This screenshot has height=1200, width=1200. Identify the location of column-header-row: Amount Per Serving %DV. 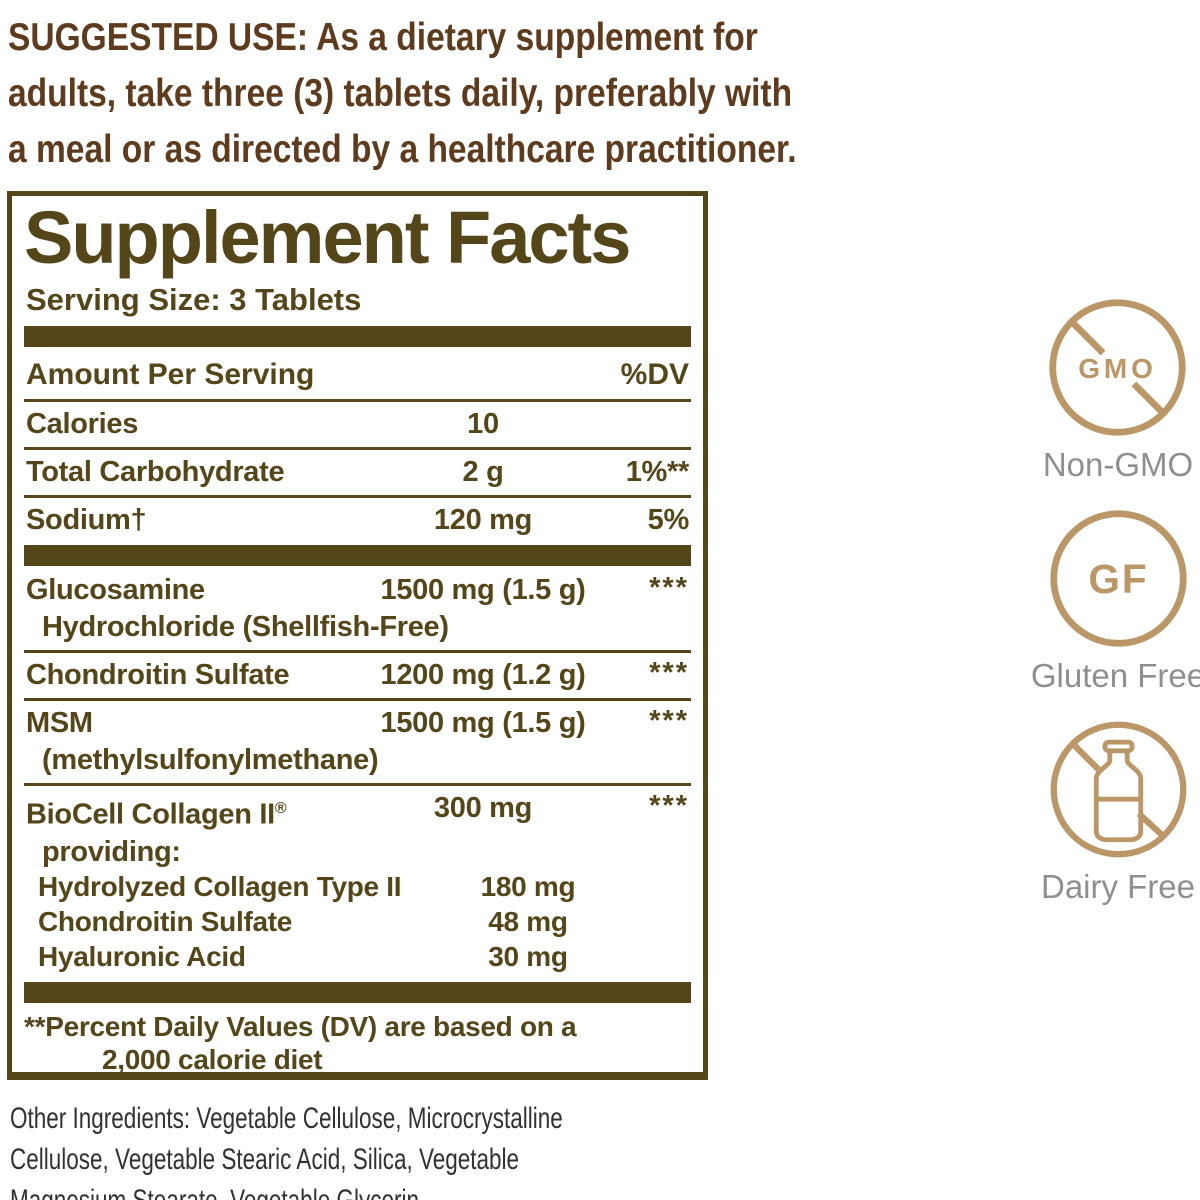
(357, 374).